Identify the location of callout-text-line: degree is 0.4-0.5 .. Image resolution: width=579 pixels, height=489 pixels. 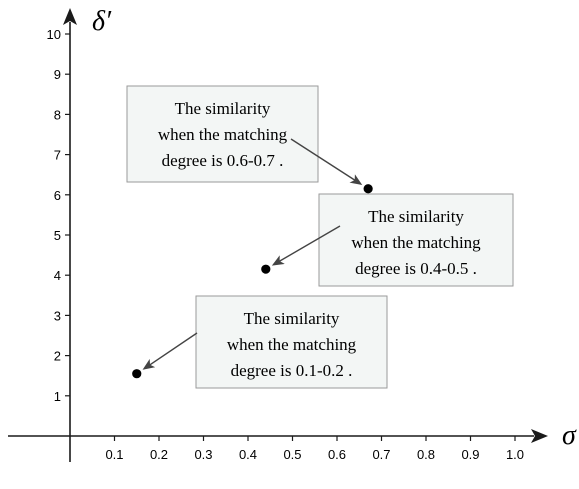
(416, 268).